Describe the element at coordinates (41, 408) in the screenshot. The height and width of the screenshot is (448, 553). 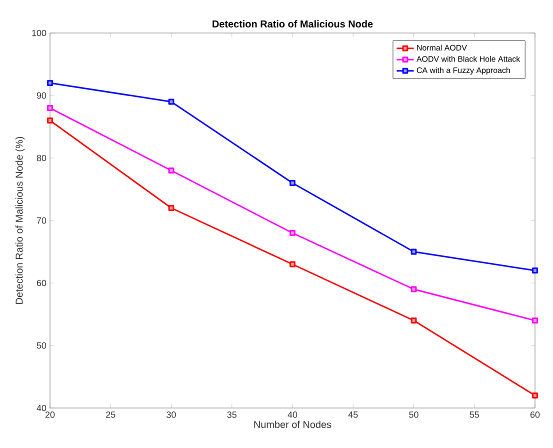
I see `y-tick-label: 40` at that location.